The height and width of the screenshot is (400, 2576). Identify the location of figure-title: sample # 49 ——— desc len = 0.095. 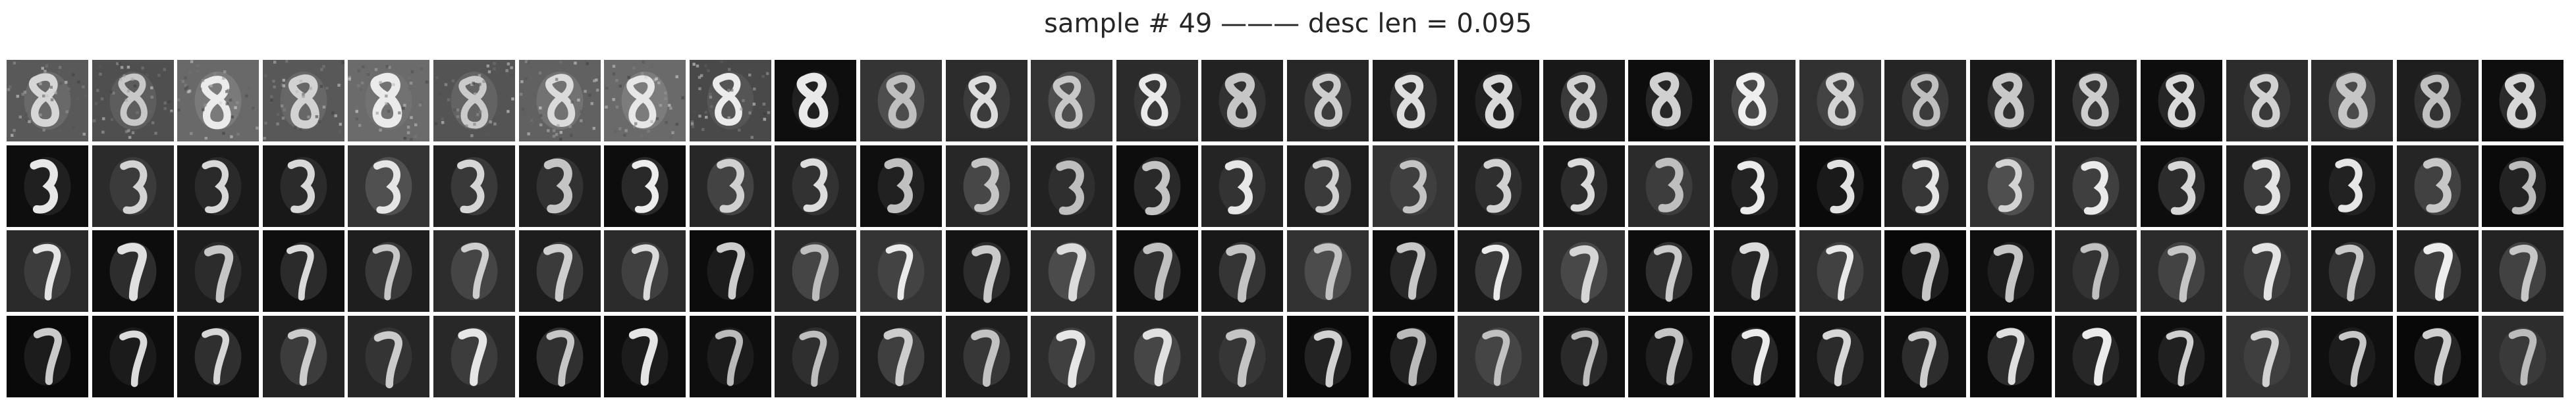
(1288, 24).